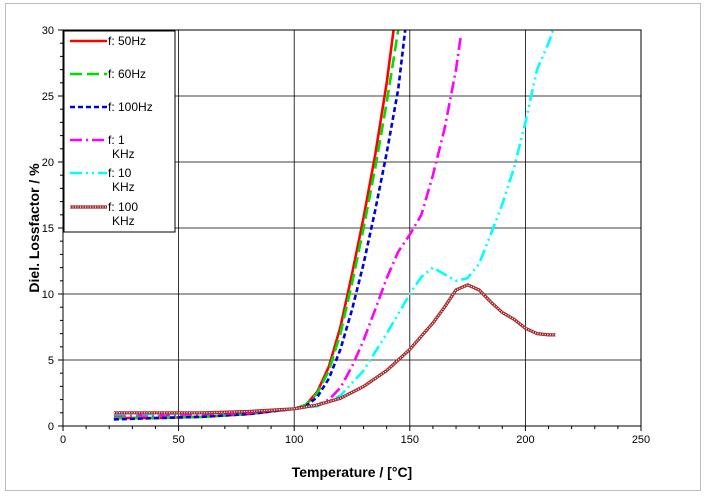  I want to click on x-tick-label: 200, so click(525, 440).